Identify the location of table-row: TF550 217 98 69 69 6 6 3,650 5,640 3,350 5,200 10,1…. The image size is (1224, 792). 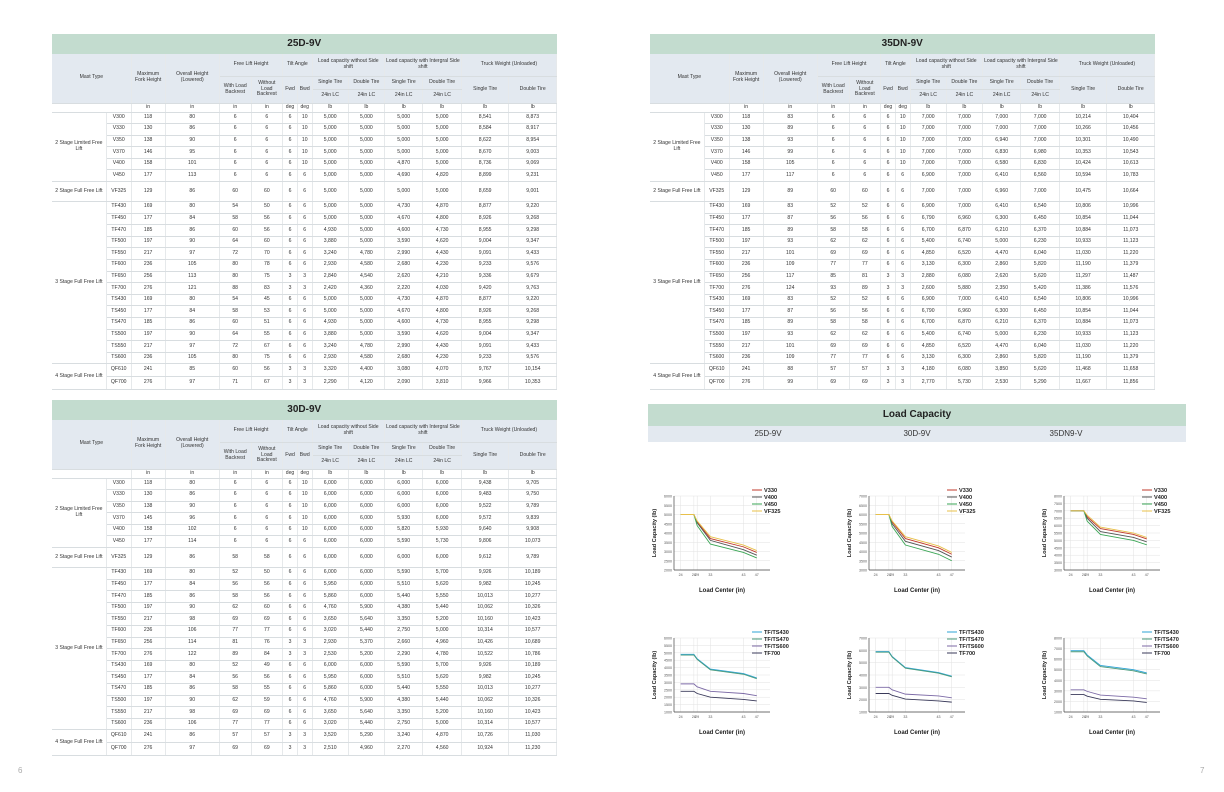
(304, 620).